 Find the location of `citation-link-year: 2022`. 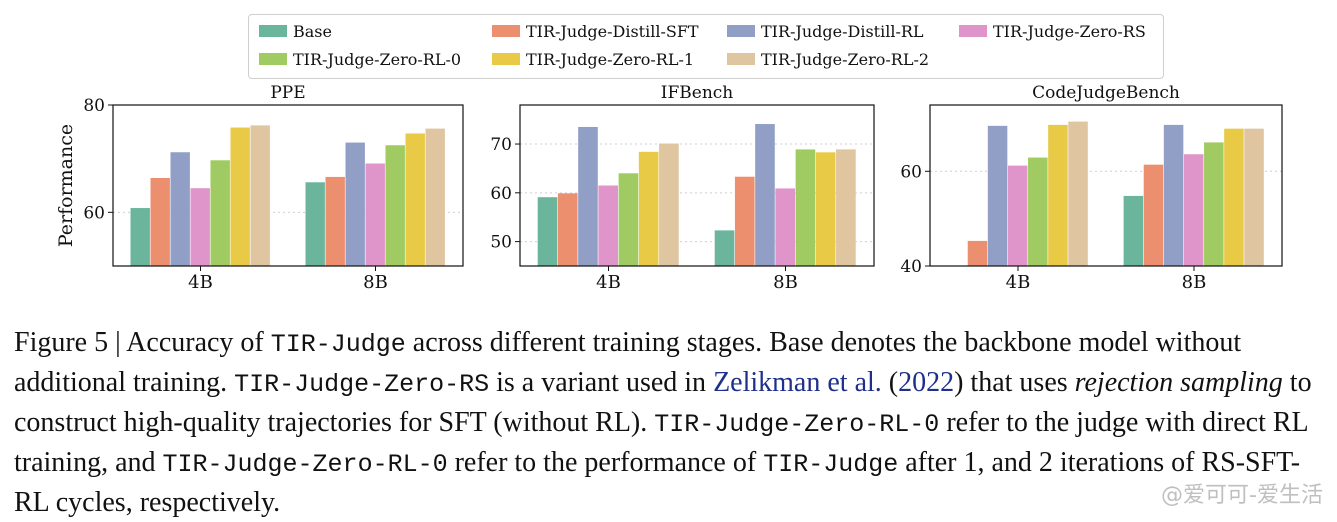

citation-link-year: 2022 is located at coordinates (926, 382).